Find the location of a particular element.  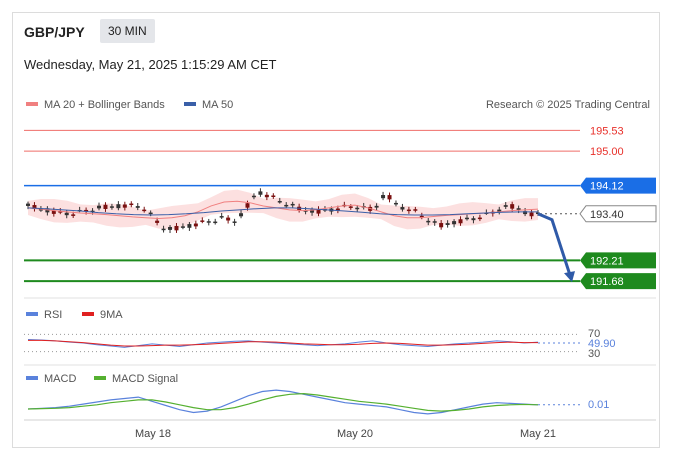

x-tick-may21: May 21 is located at coordinates (538, 434).